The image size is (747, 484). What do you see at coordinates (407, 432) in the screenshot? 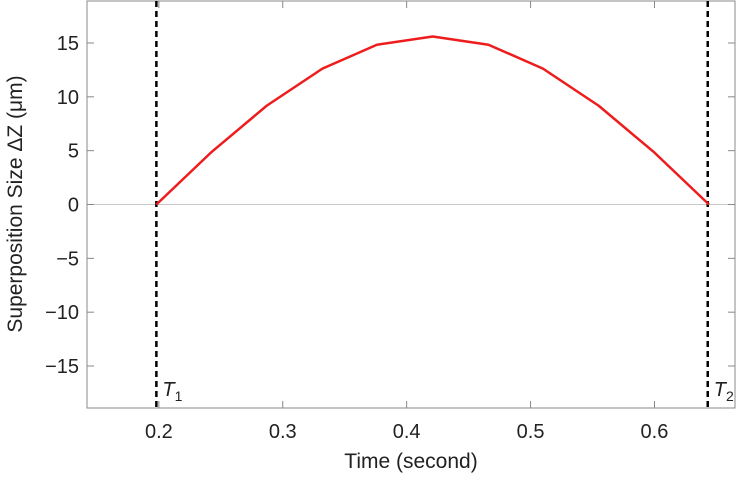
I see `x-tick-label: 0.4` at bounding box center [407, 432].